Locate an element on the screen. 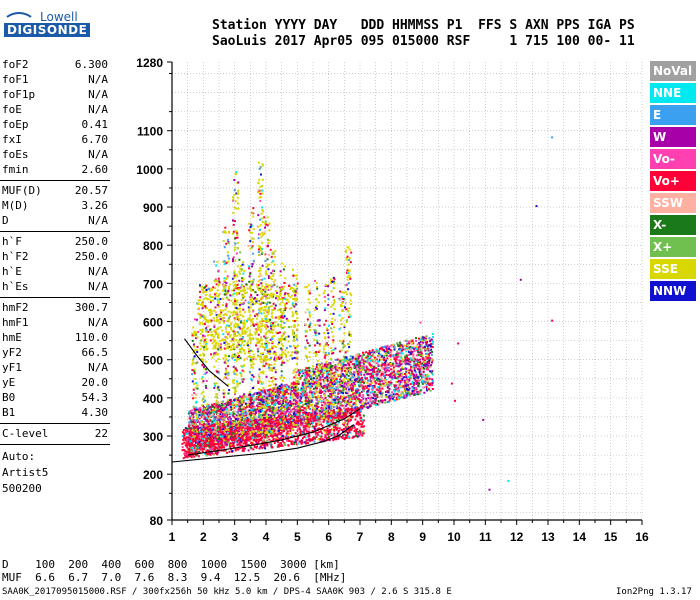 This screenshot has width=700, height=600. param-key: foE is located at coordinates (12, 109).